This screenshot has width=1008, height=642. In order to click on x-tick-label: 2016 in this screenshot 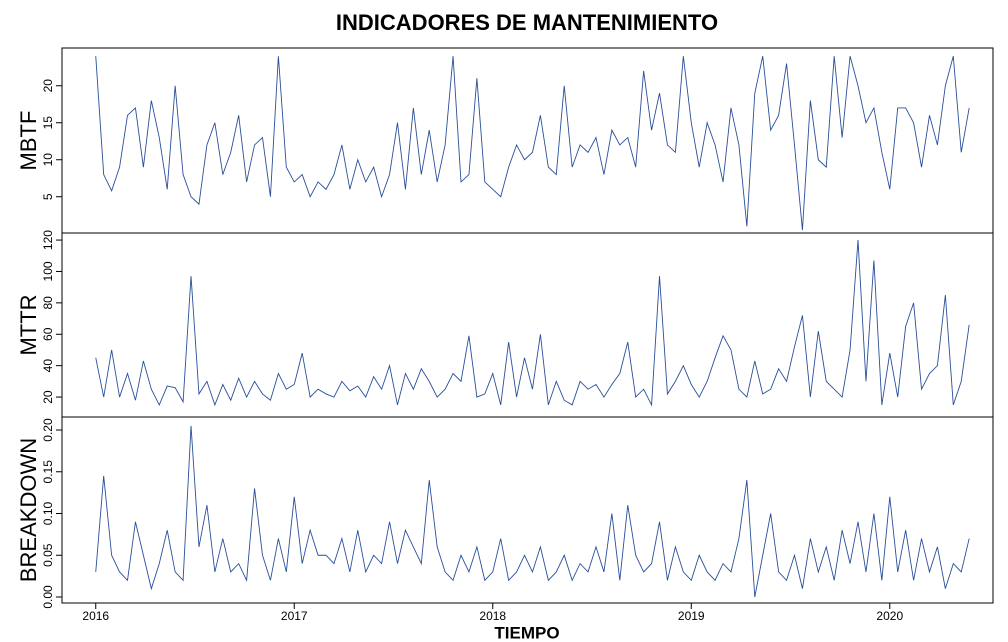, I will do `click(95, 616)`.